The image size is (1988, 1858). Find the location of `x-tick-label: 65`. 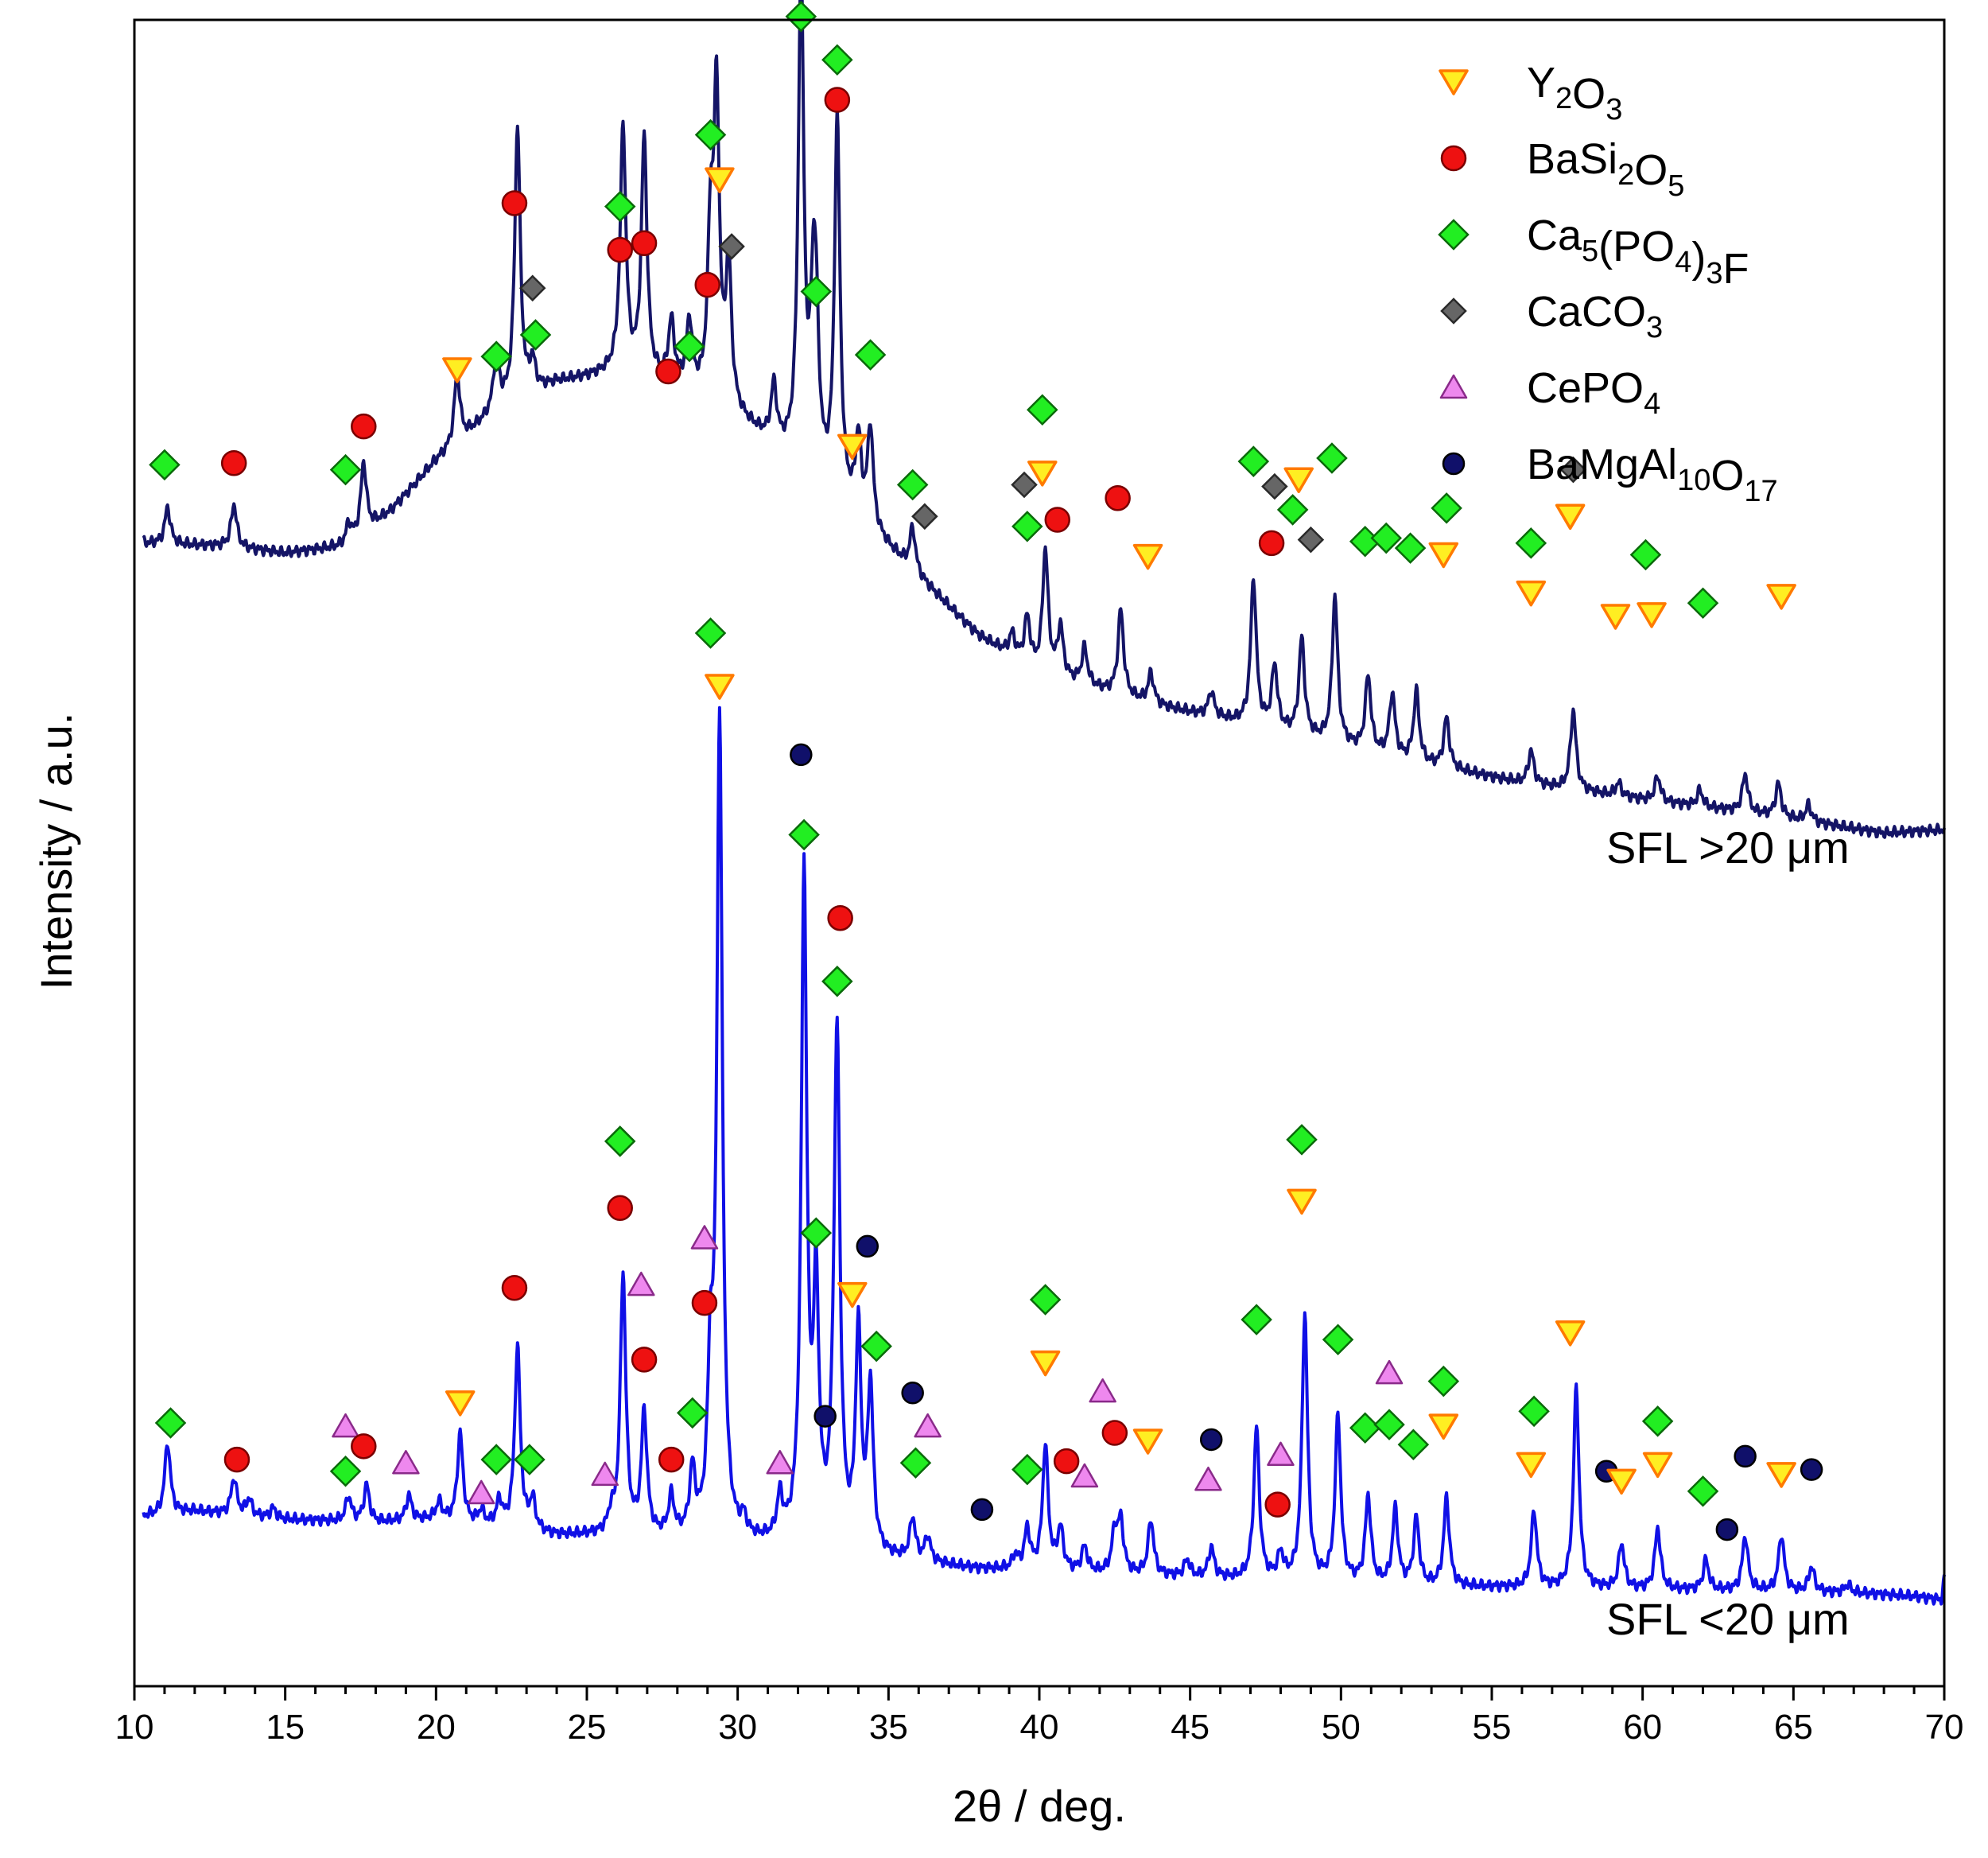

x-tick-label: 65 is located at coordinates (1793, 1728).